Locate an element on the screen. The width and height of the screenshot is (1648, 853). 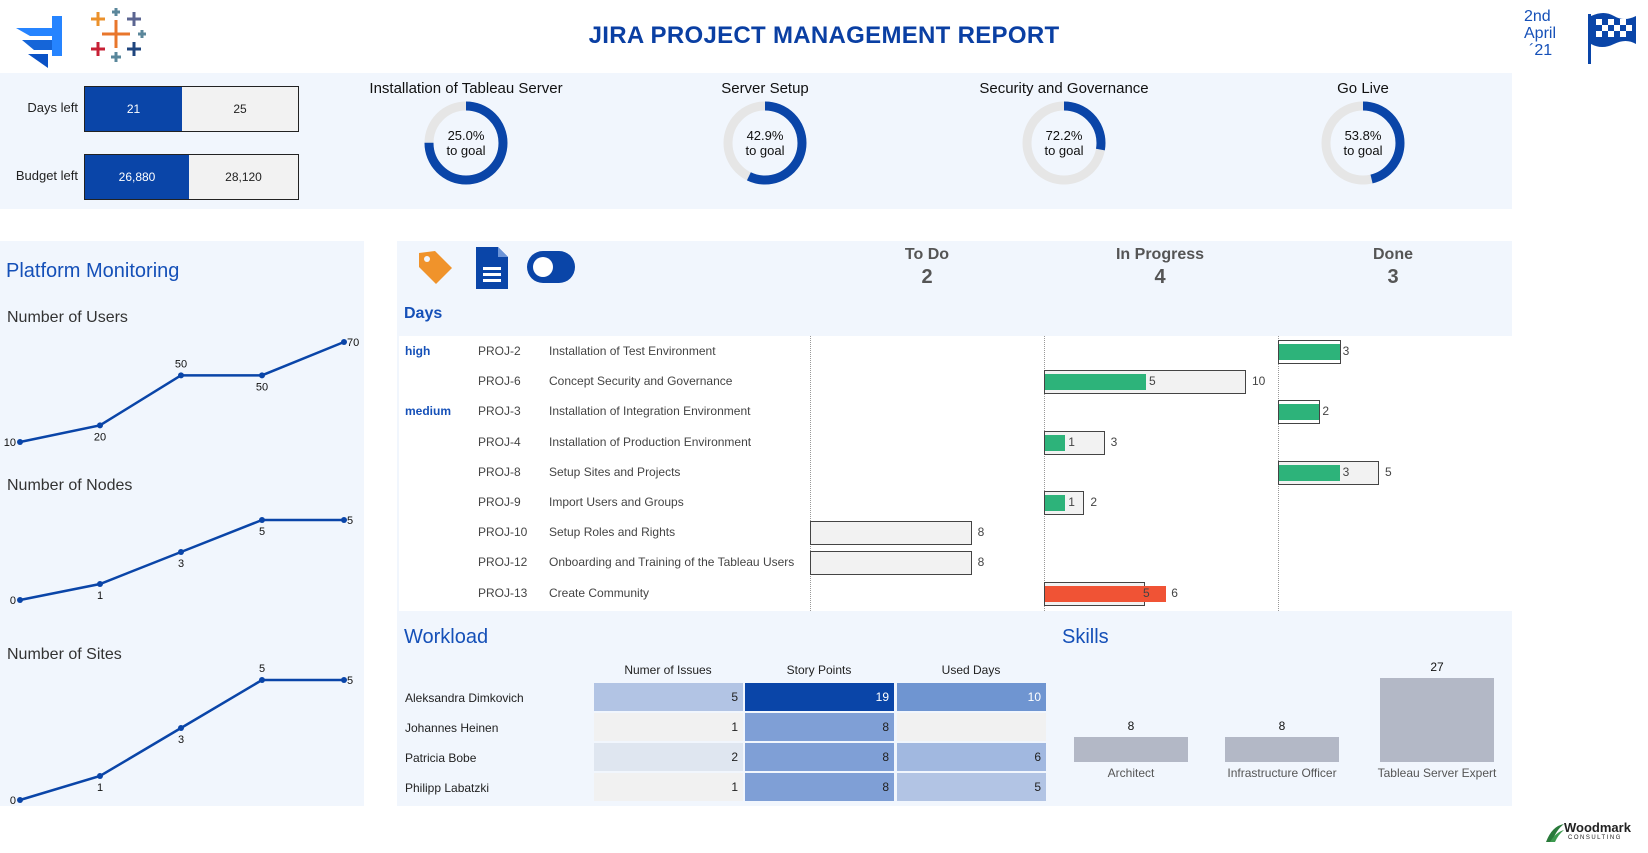
task-id: PROJ-6 is located at coordinates (499, 381).